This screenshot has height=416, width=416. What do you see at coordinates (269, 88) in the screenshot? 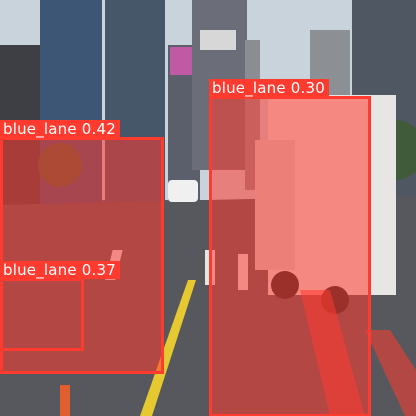
I see `detection-label: blue_lane 0.30` at bounding box center [269, 88].